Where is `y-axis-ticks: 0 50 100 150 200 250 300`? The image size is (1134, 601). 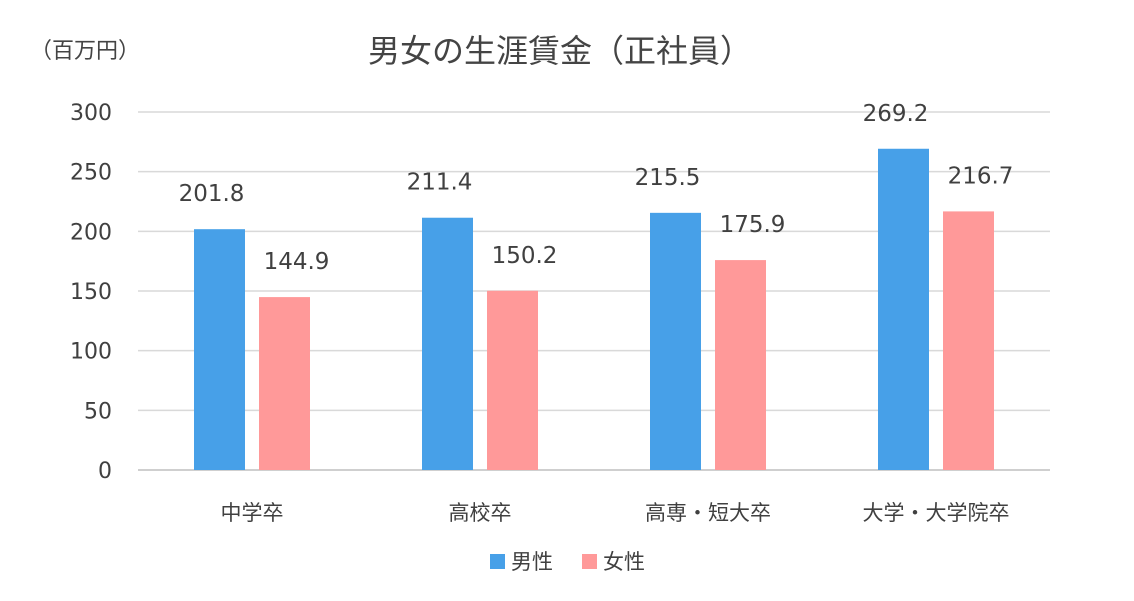
y-axis-ticks: 0 50 100 150 200 250 300 is located at coordinates (91, 292).